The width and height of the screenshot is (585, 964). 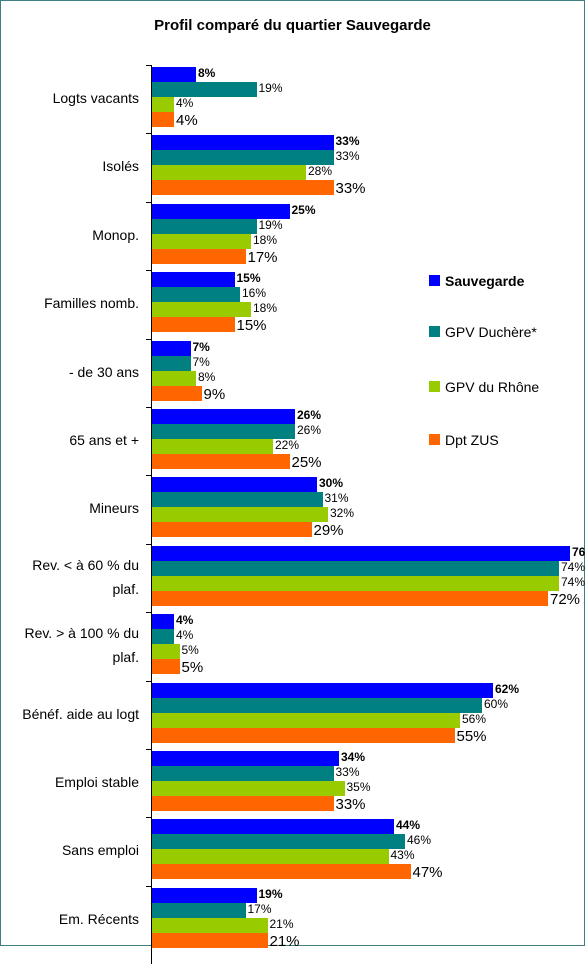 I want to click on axis-line, so click(x=151, y=514).